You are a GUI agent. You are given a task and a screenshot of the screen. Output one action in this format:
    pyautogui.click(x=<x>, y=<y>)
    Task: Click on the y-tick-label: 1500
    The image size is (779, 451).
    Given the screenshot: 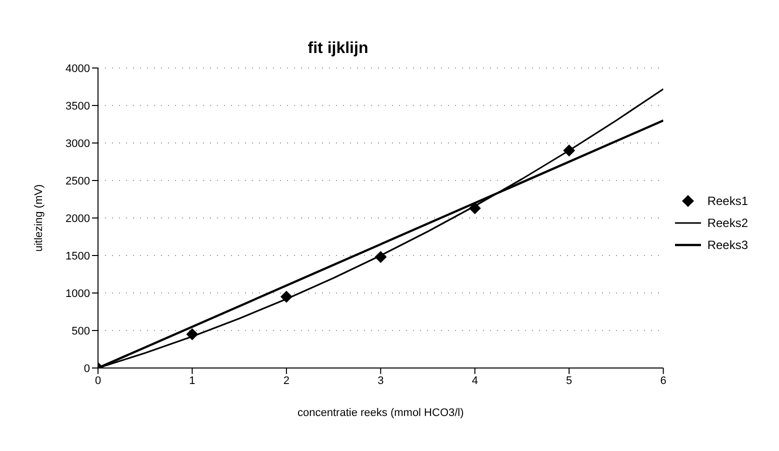 What is the action you would take?
    pyautogui.click(x=78, y=256)
    